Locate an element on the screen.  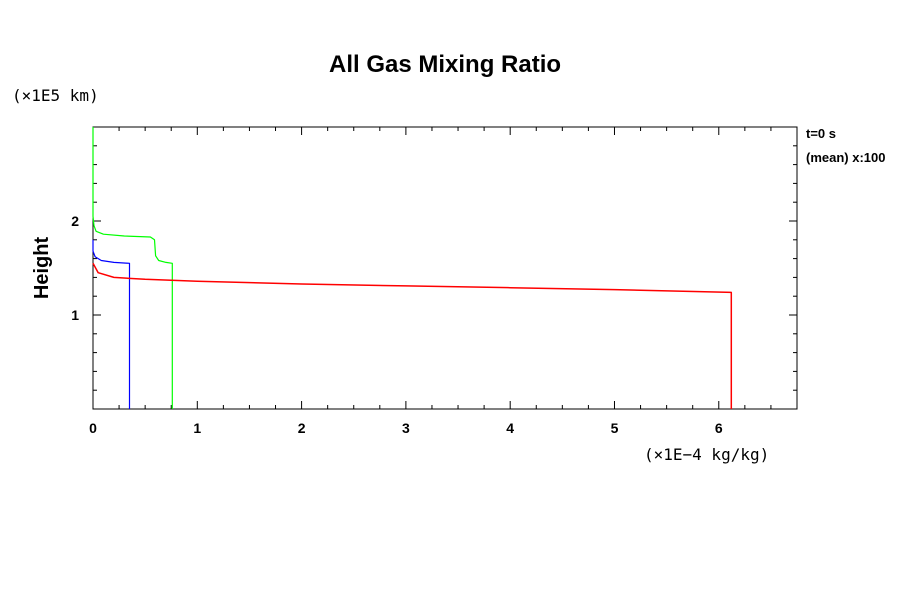
x-tick-labels: 0 1 2 3 4 5 6 is located at coordinates (406, 428).